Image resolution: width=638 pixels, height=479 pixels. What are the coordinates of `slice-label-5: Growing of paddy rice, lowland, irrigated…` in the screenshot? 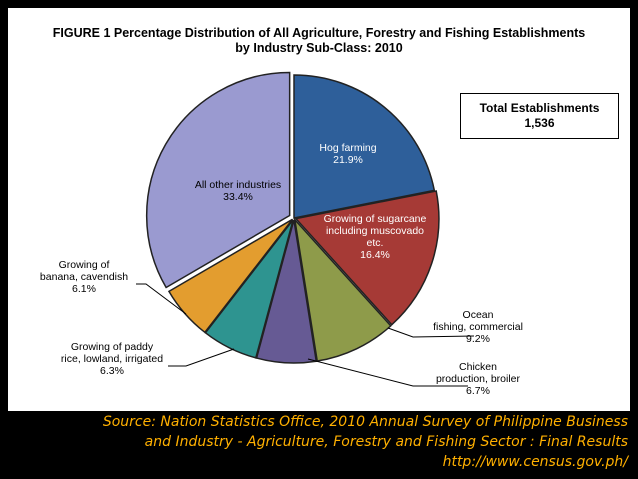 It's located at (112, 359).